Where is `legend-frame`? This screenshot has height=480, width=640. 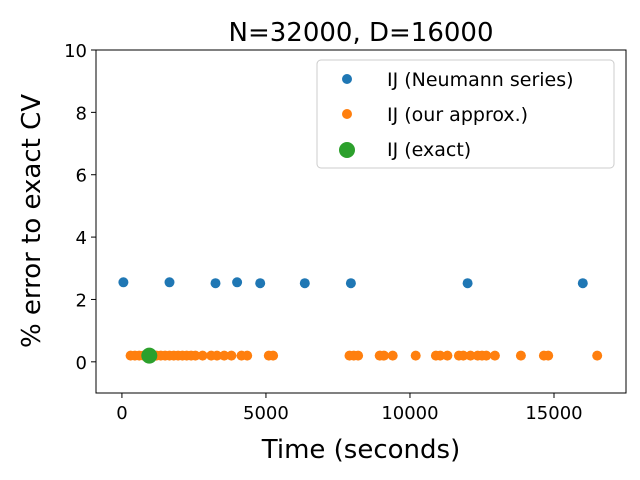
legend-frame is located at coordinates (465, 114).